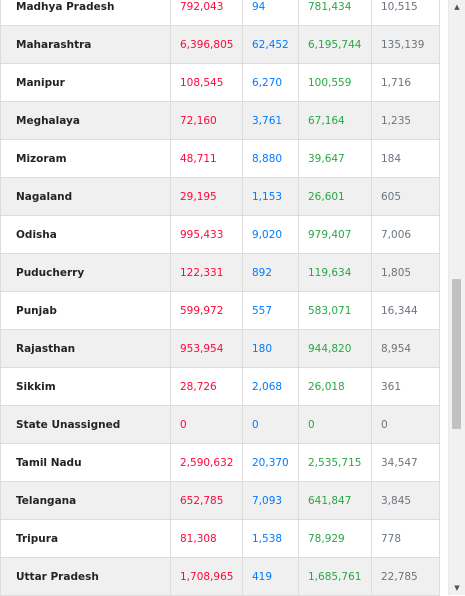 The image size is (465, 596). Describe the element at coordinates (270, 500) in the screenshot. I see `active-cell: 7,093` at that location.